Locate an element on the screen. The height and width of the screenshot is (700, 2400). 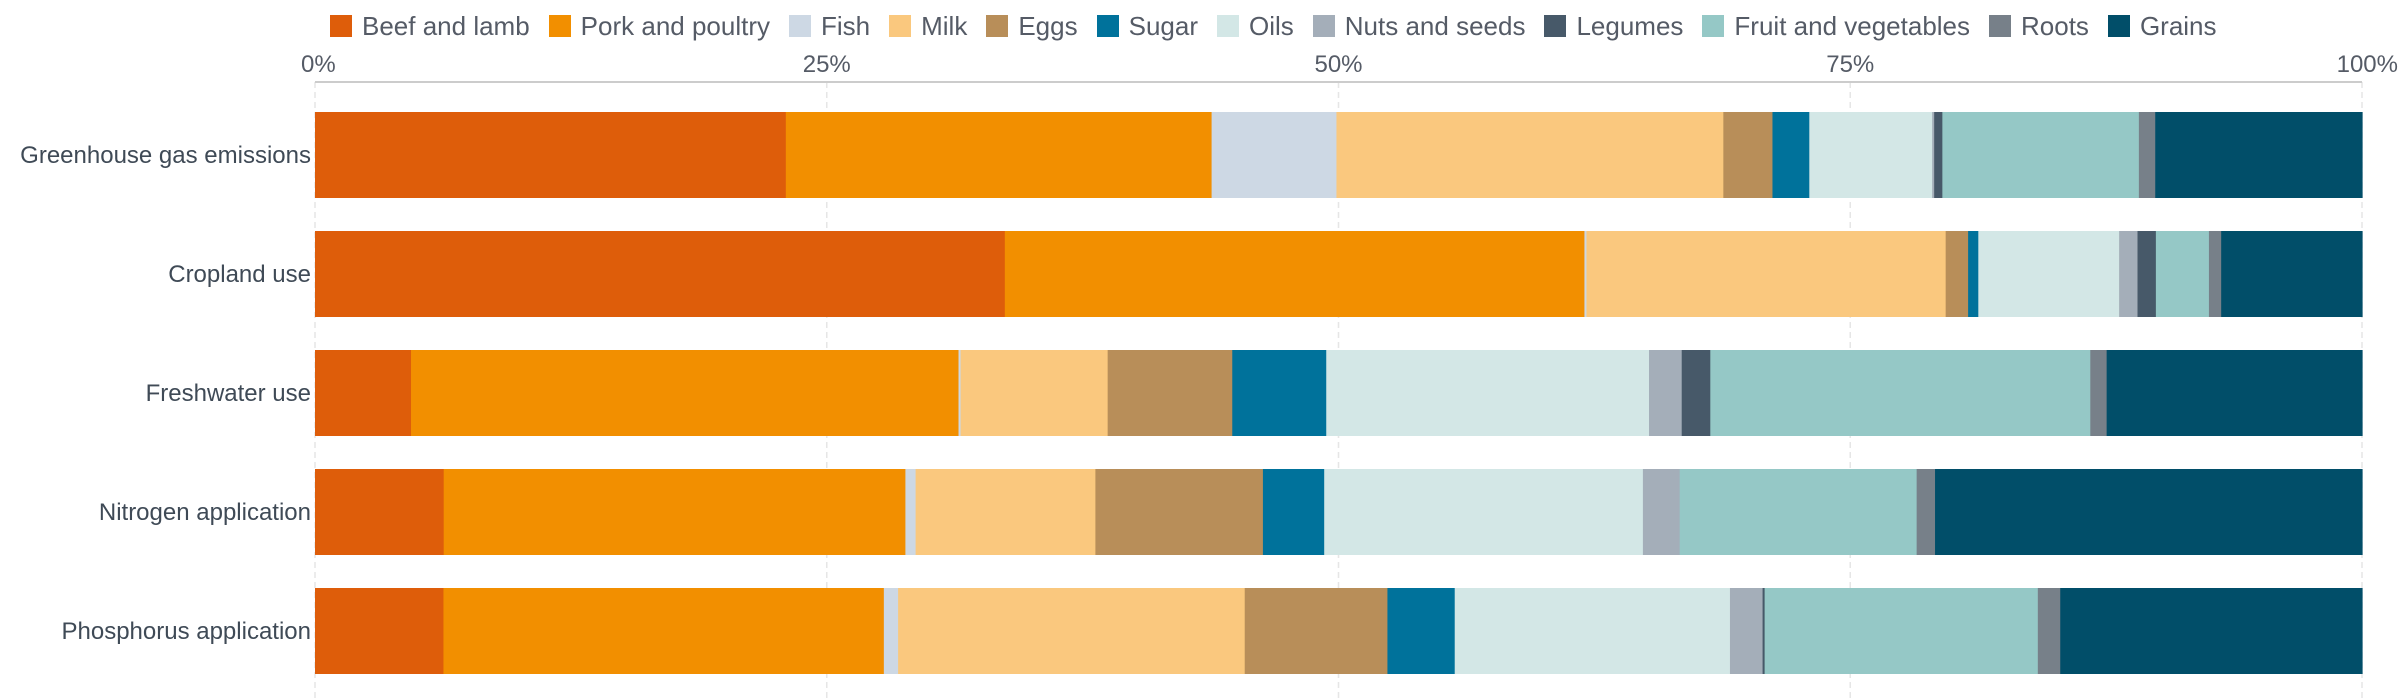
legend-label: Eggs is located at coordinates (1048, 25).